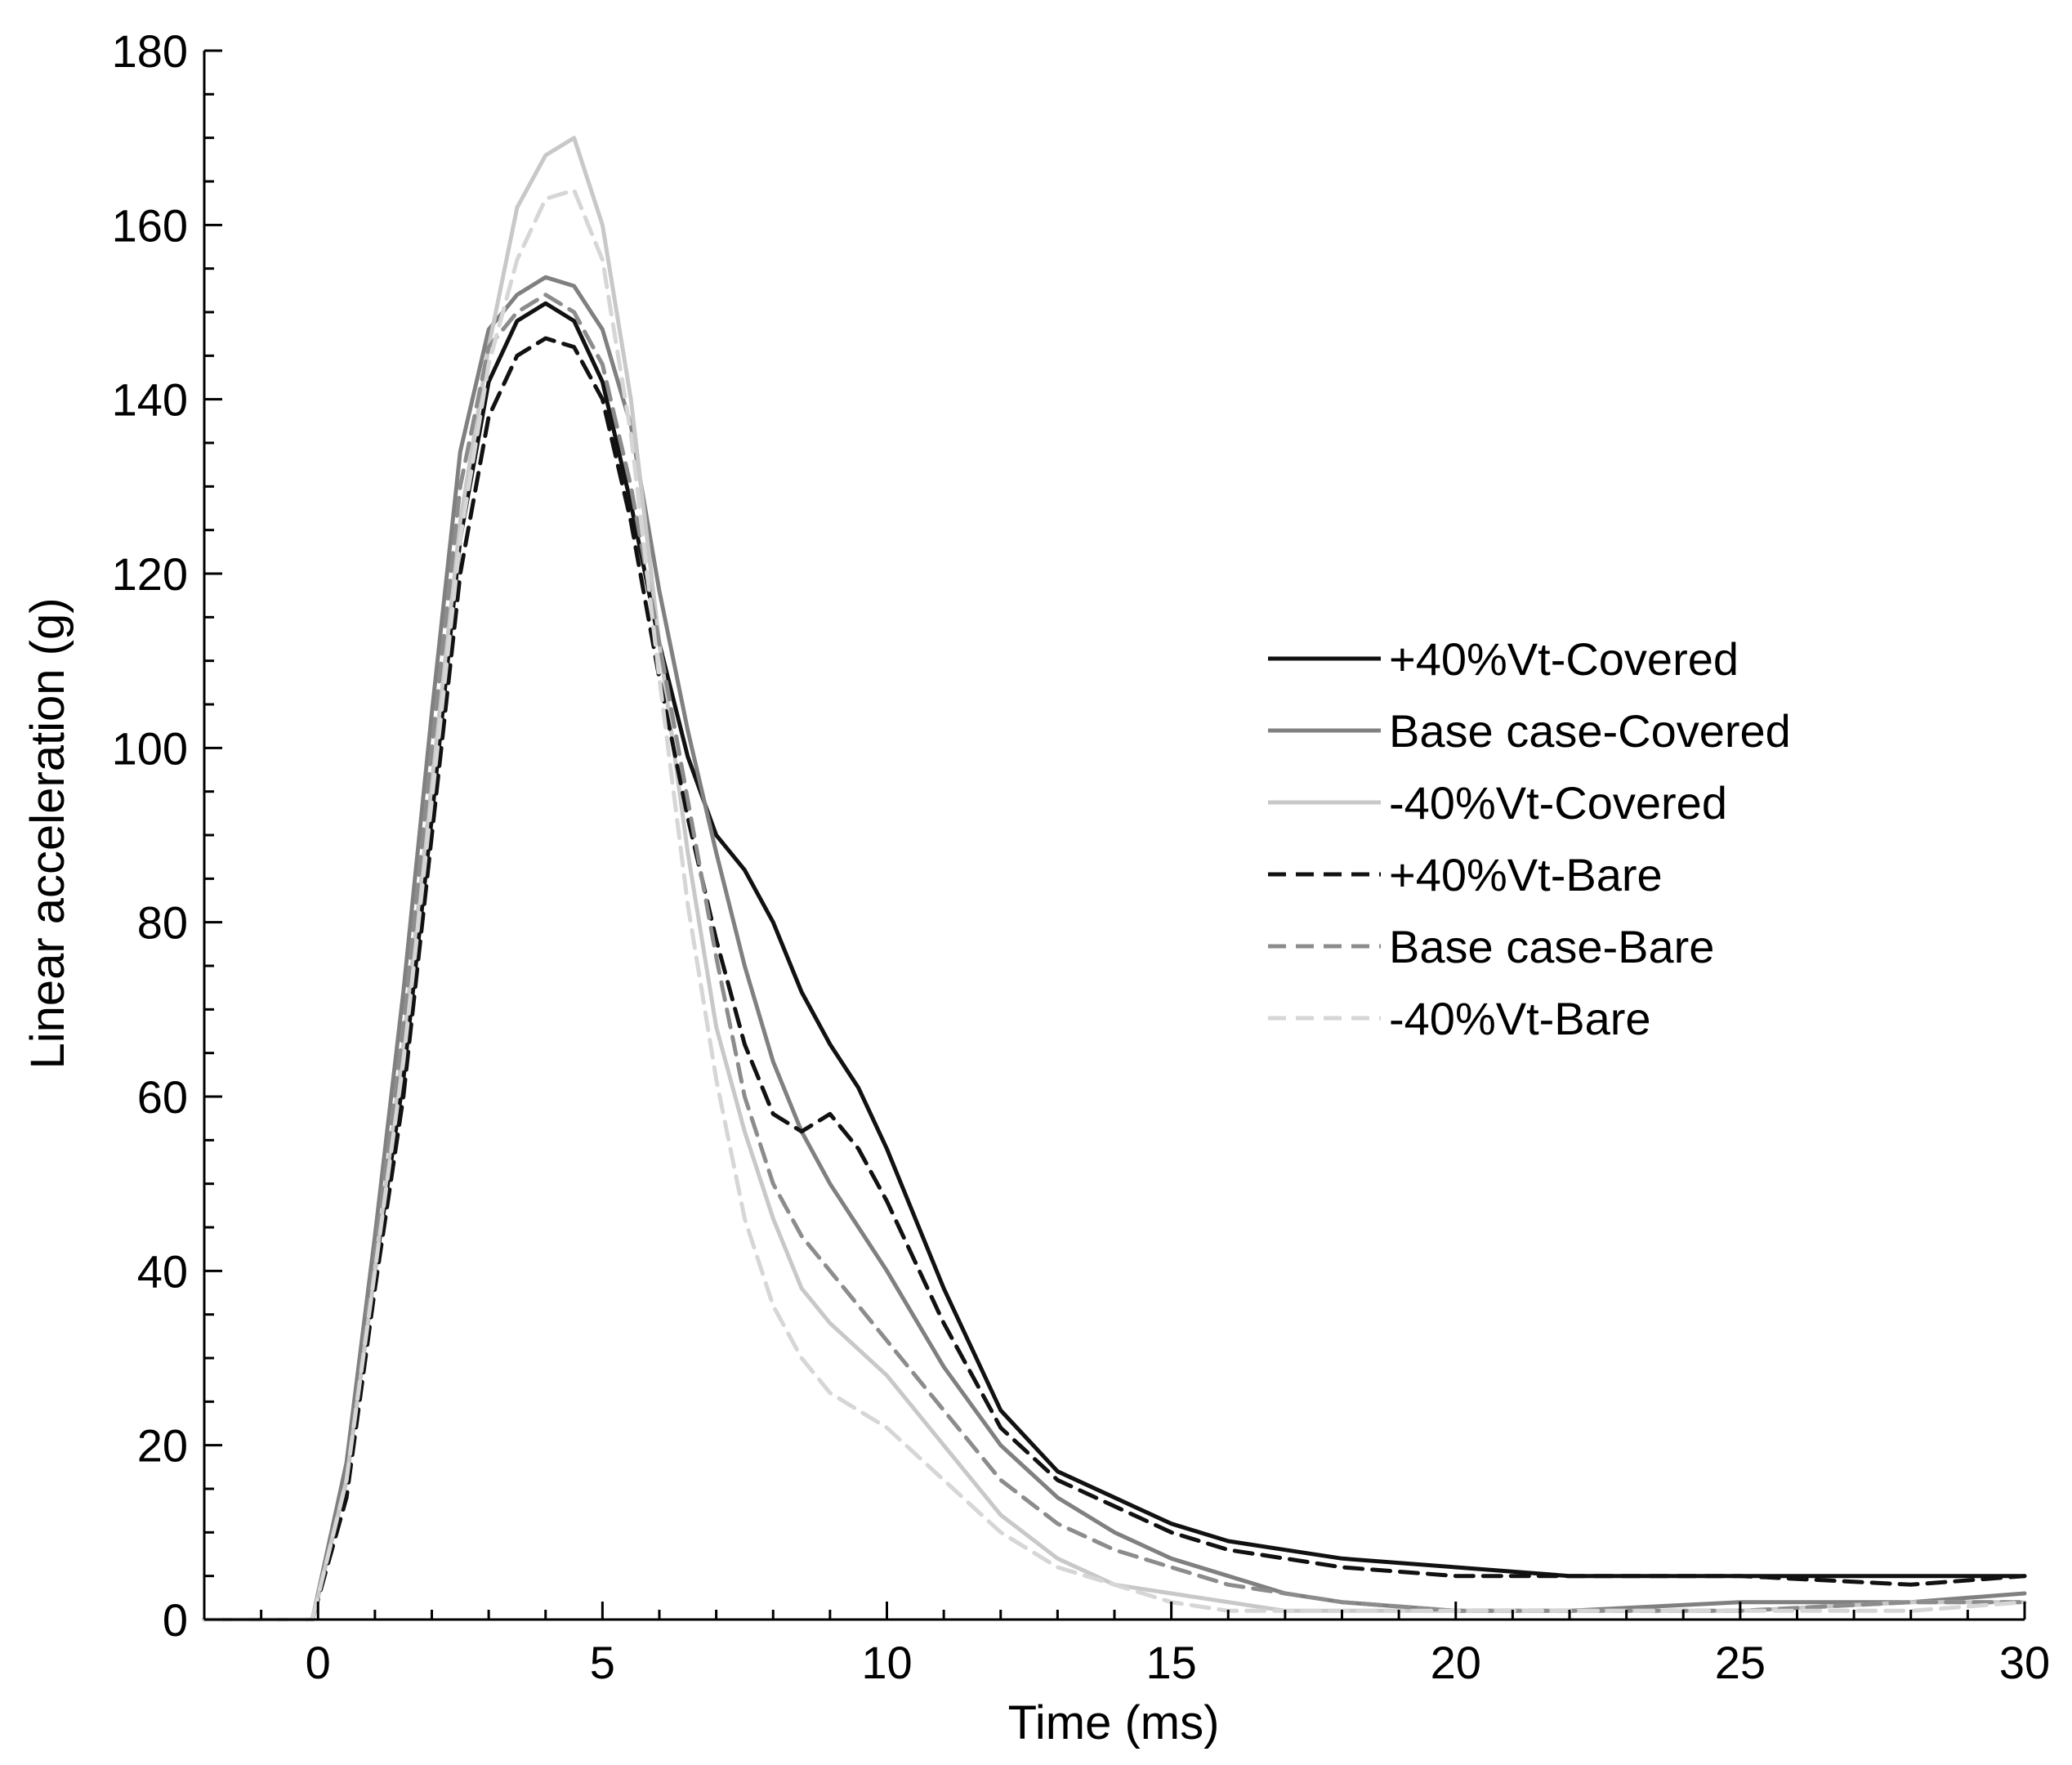  Describe the element at coordinates (1564, 659) in the screenshot. I see `legend-label-0: +40%Vt-Covered` at that location.